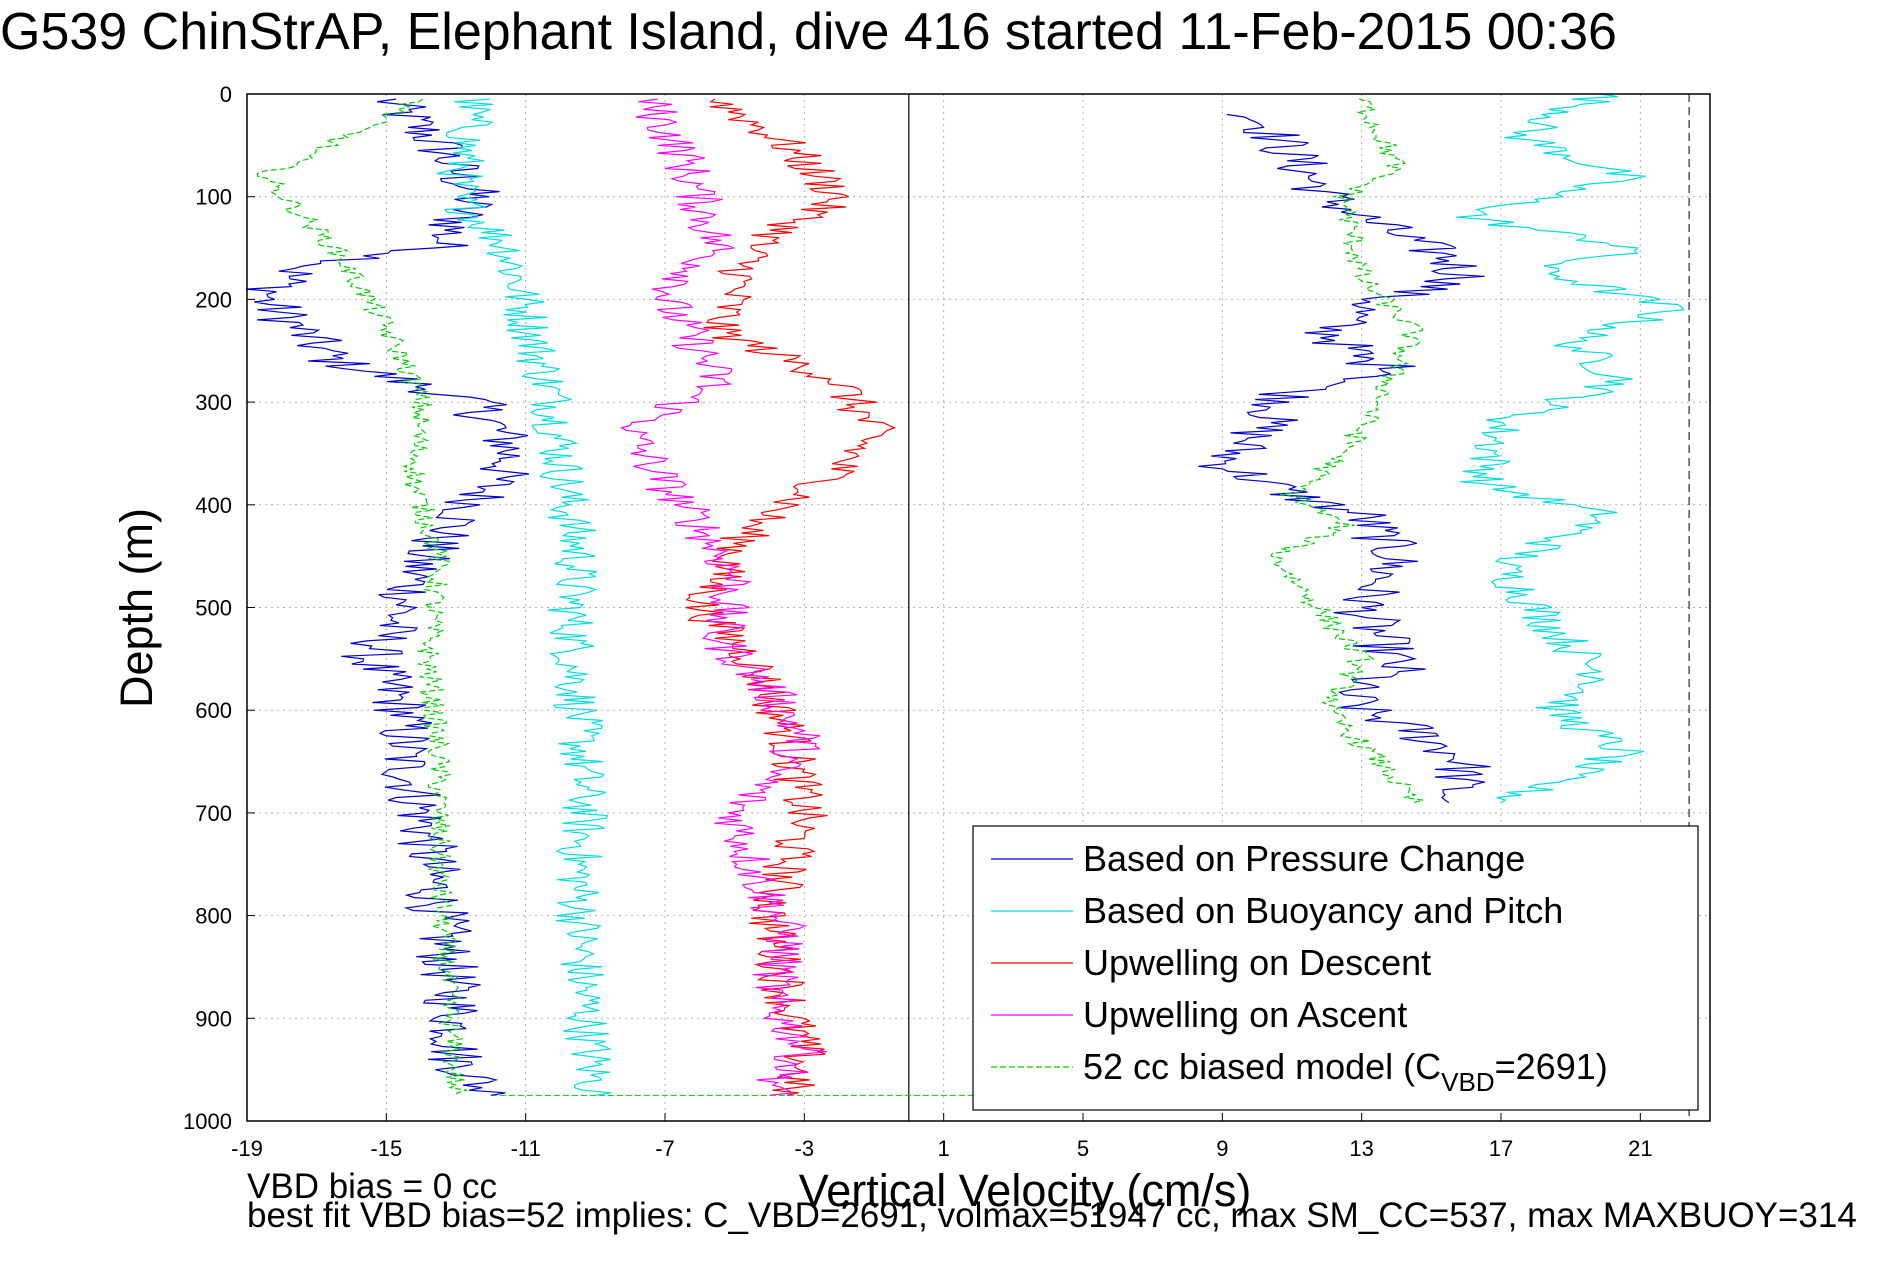 Image resolution: width=1891 pixels, height=1262 pixels. What do you see at coordinates (213, 813) in the screenshot?
I see `y-tick-label: 700` at bounding box center [213, 813].